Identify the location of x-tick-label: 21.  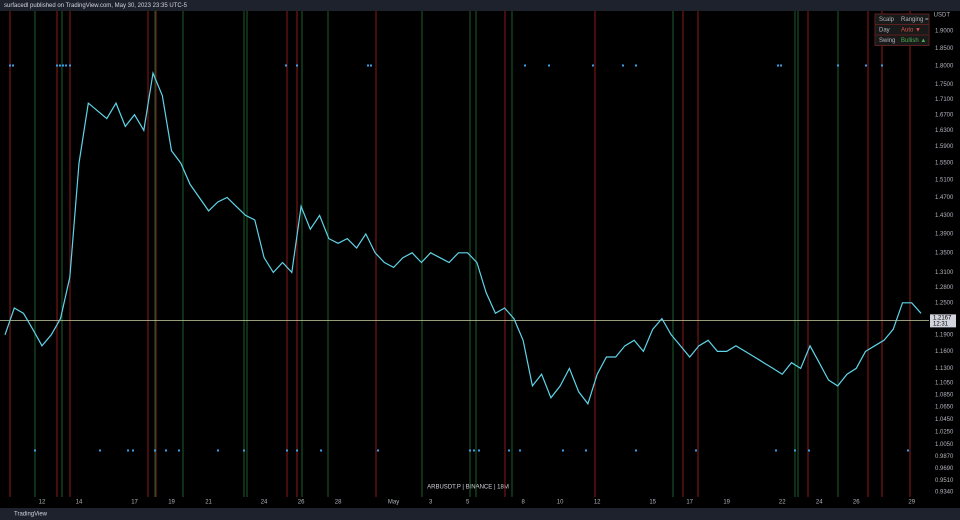
(208, 503).